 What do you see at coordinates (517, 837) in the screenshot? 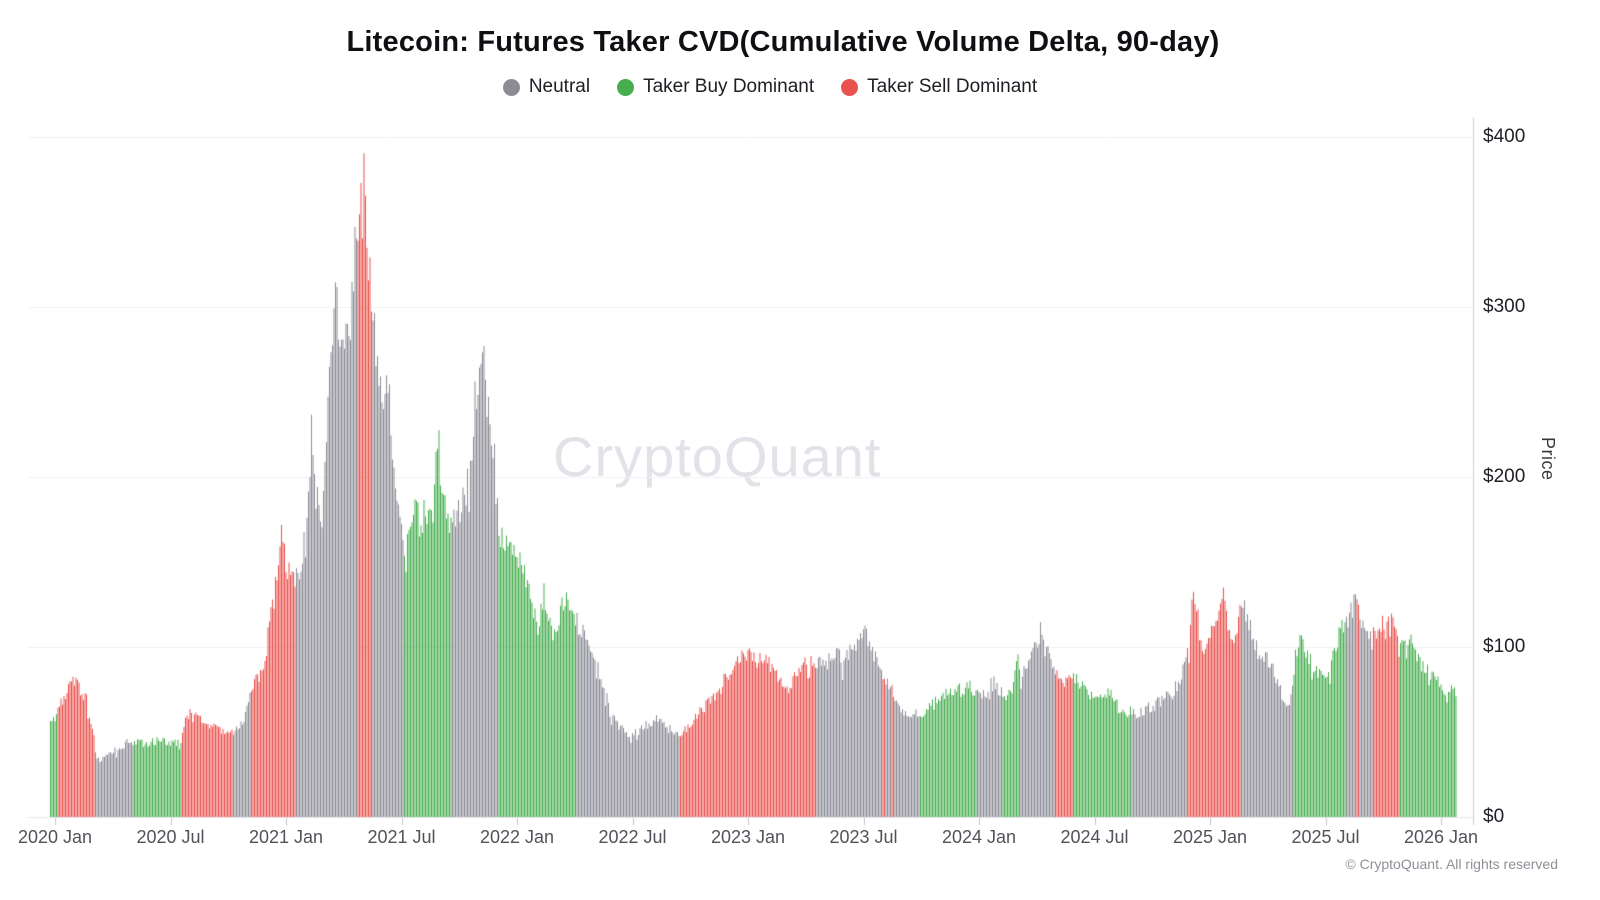
I see `x-tick-label: 2022 Jan` at bounding box center [517, 837].